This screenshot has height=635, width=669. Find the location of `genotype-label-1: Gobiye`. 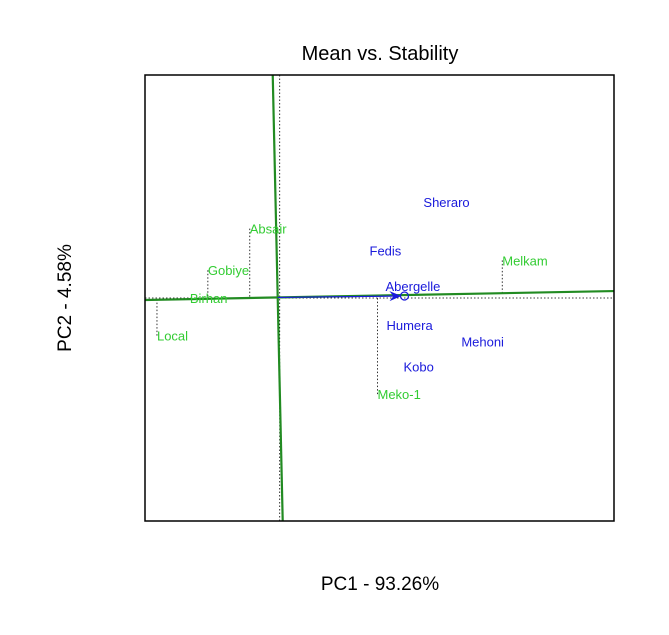

genotype-label-1: Gobiye is located at coordinates (228, 270).